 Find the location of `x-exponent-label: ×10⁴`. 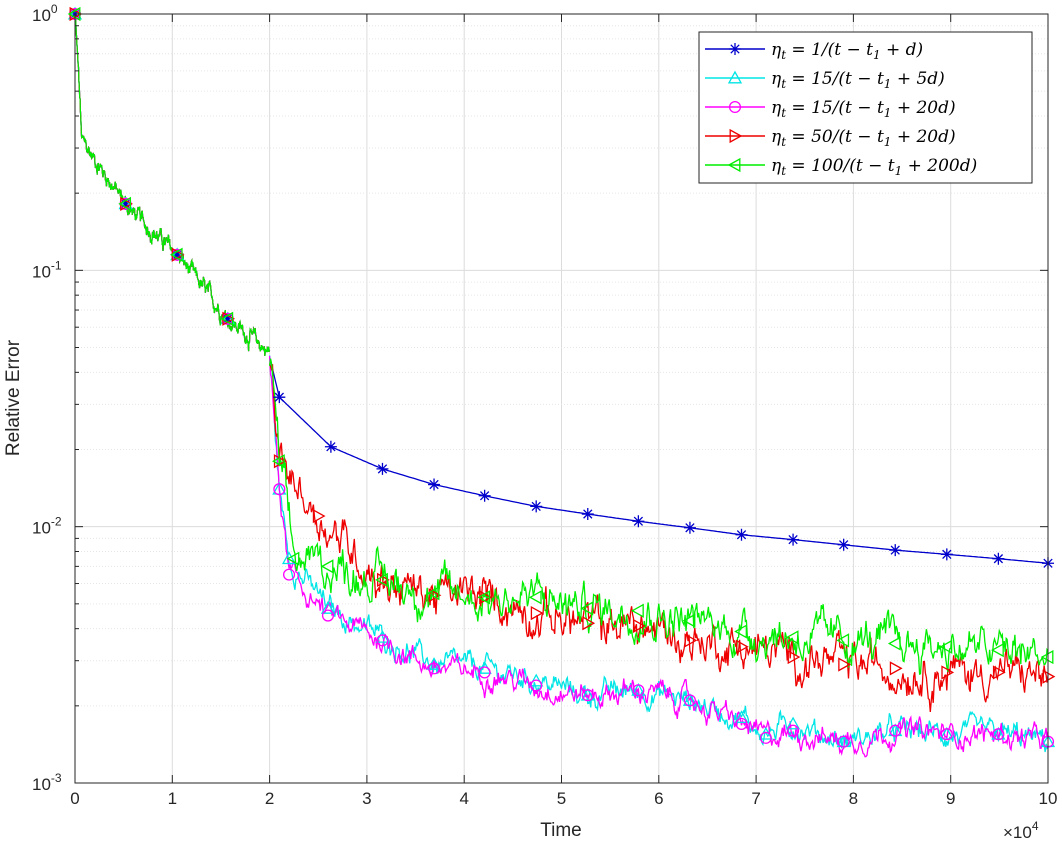

x-exponent-label: ×10⁴ is located at coordinates (1021, 830).